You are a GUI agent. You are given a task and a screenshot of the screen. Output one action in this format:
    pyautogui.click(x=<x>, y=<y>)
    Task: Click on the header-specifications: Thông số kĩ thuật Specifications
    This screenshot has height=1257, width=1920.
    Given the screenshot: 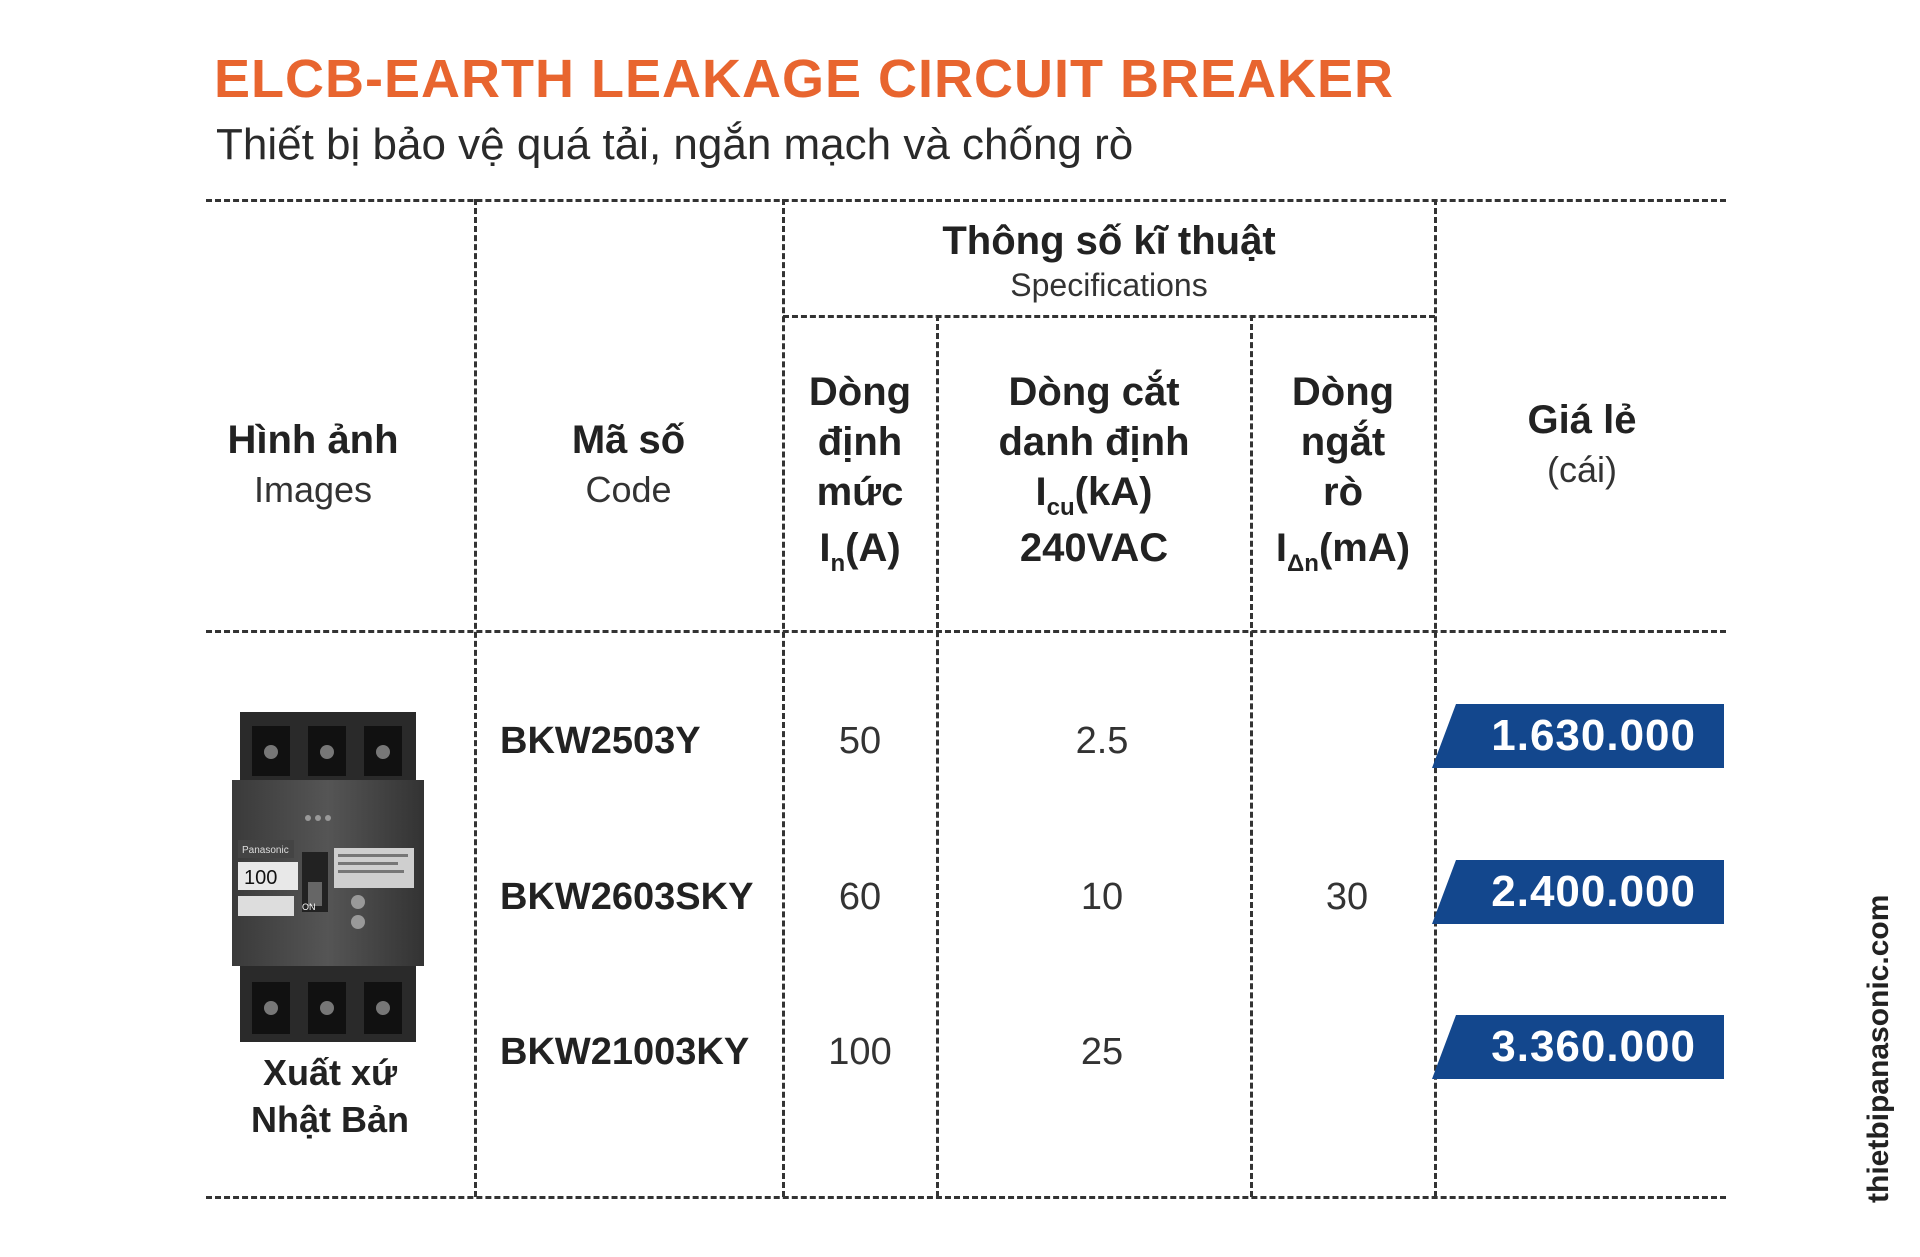 What is the action you would take?
    pyautogui.click(x=1109, y=260)
    